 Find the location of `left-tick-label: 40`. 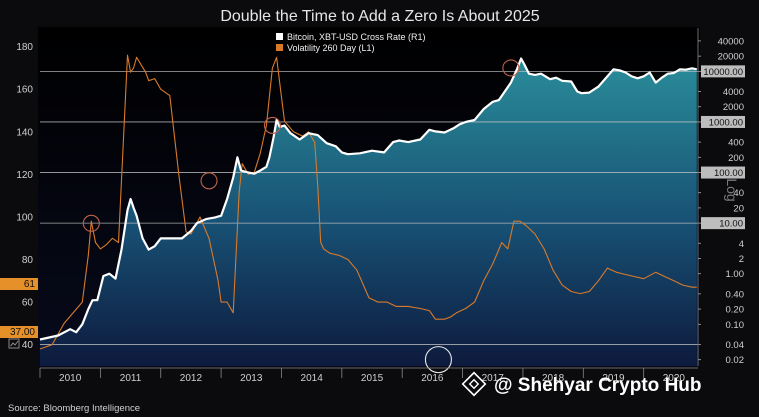

left-tick-label: 40 is located at coordinates (28, 345).